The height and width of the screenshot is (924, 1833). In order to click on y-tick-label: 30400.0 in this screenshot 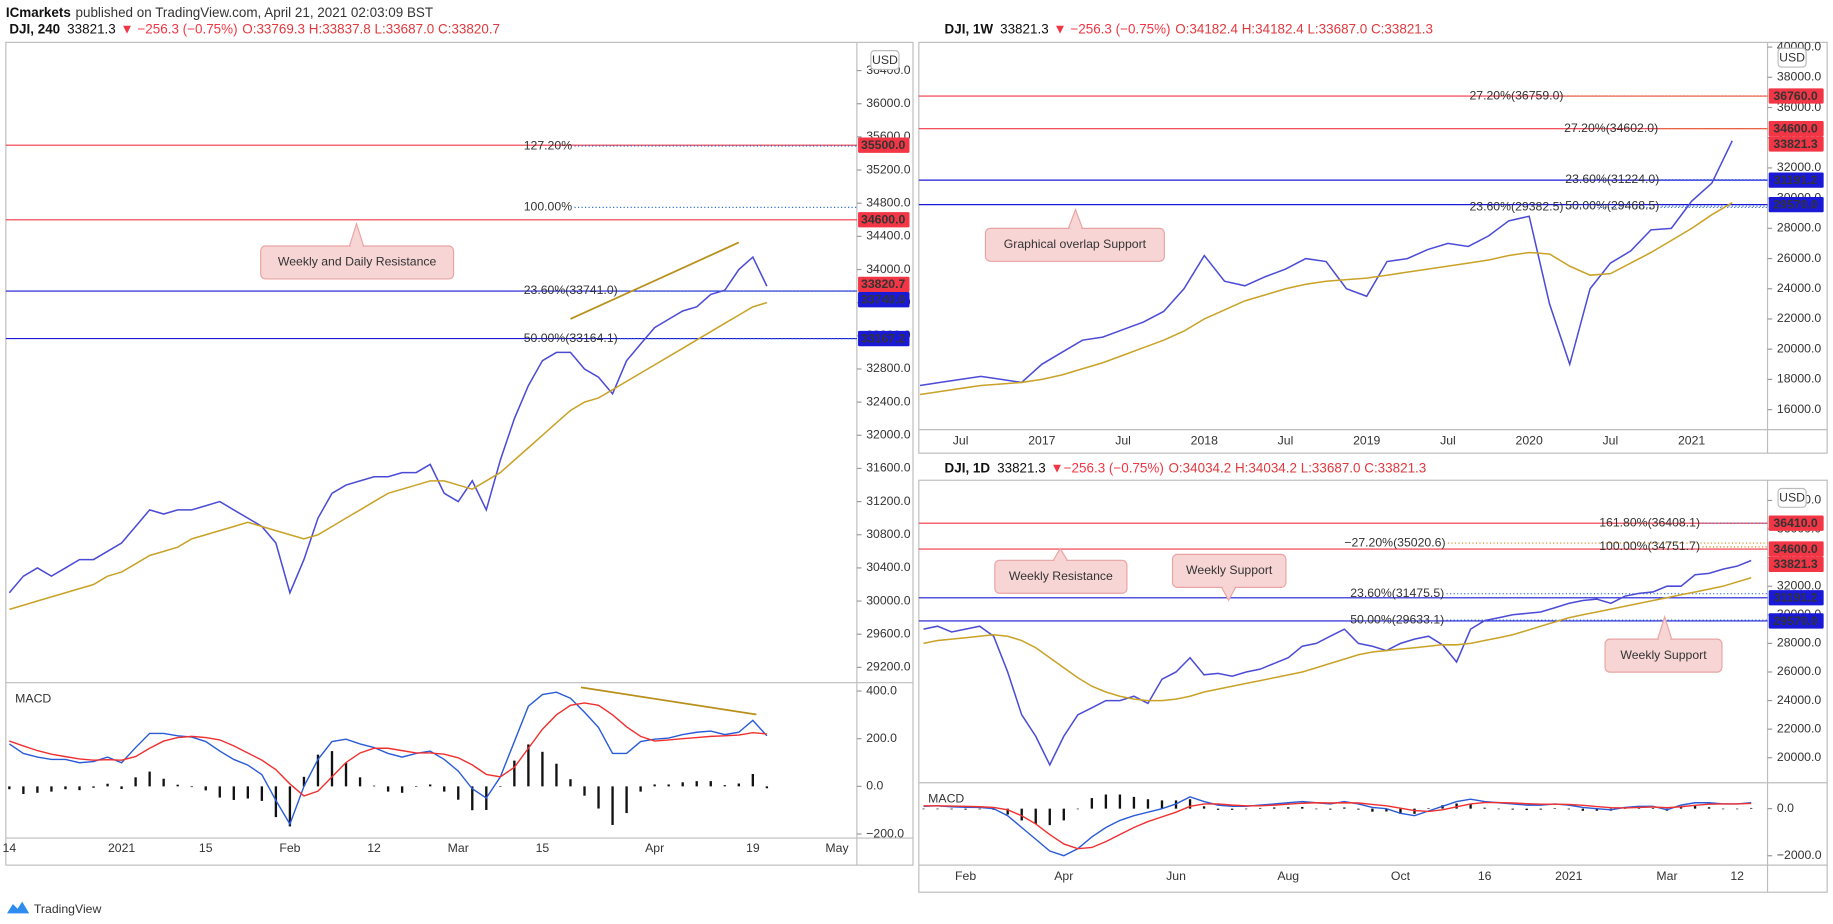, I will do `click(888, 567)`.